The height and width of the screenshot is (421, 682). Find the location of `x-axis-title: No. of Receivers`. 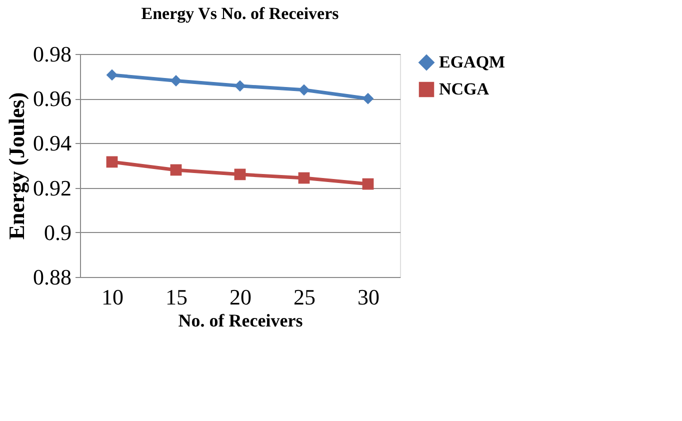

x-axis-title: No. of Receivers is located at coordinates (240, 320).